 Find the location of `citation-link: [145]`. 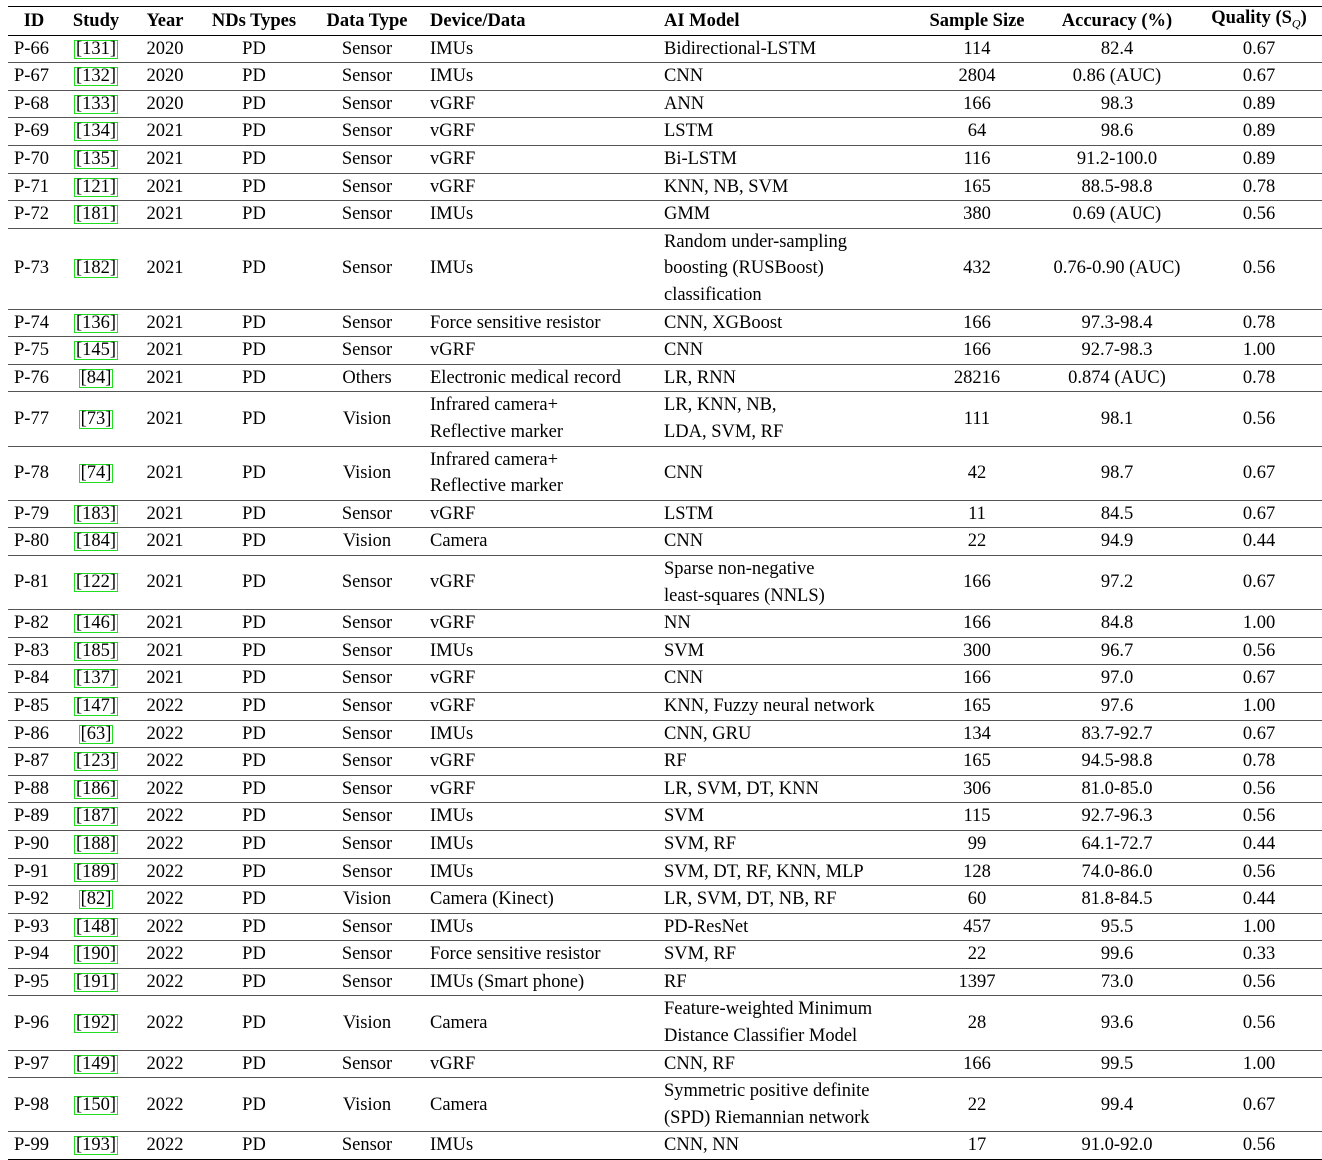

citation-link: [145] is located at coordinates (96, 350).